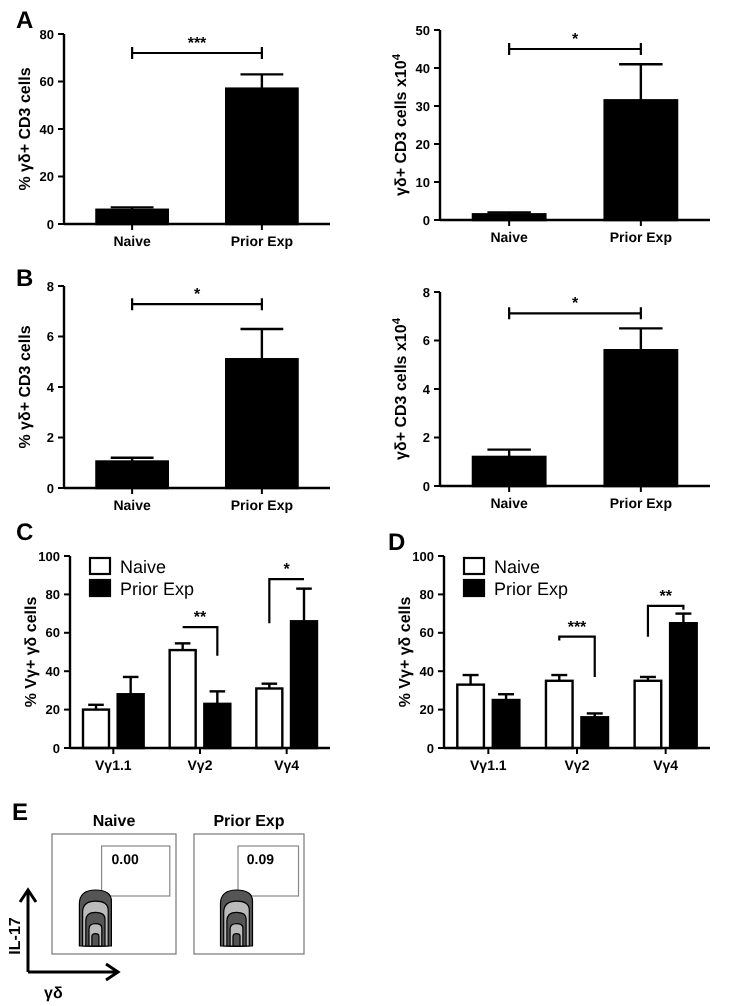 Image resolution: width=740 pixels, height=1006 pixels. I want to click on category-label: Prior Exp, so click(249, 821).